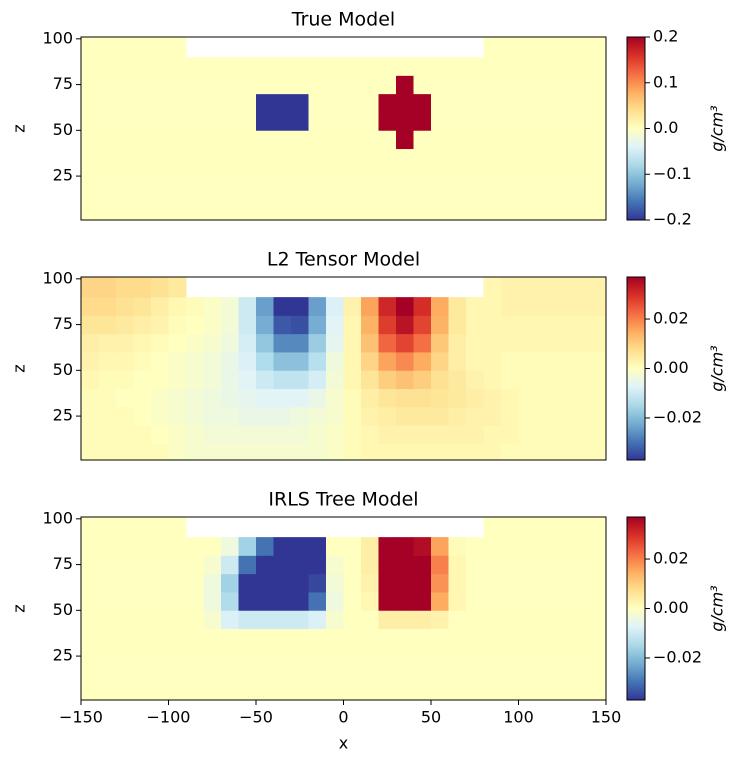  I want to click on y-tick-label: 100, so click(57, 517).